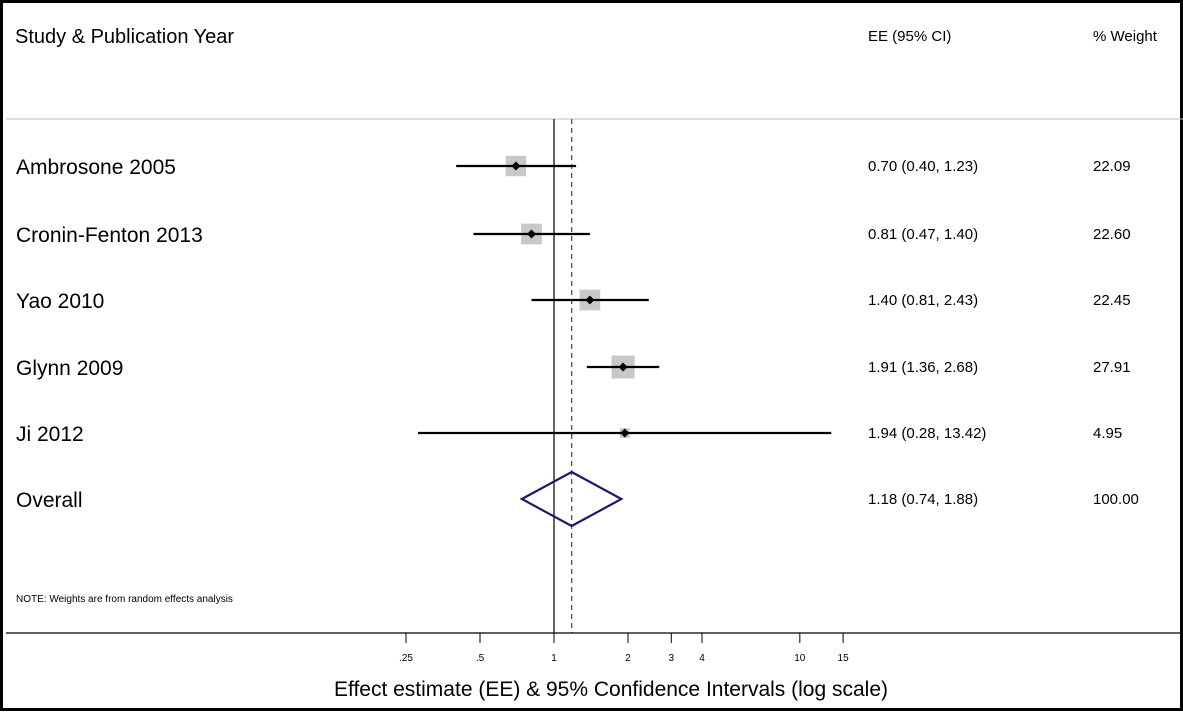 The width and height of the screenshot is (1183, 714). I want to click on weight-text: 22.09, so click(1112, 166).